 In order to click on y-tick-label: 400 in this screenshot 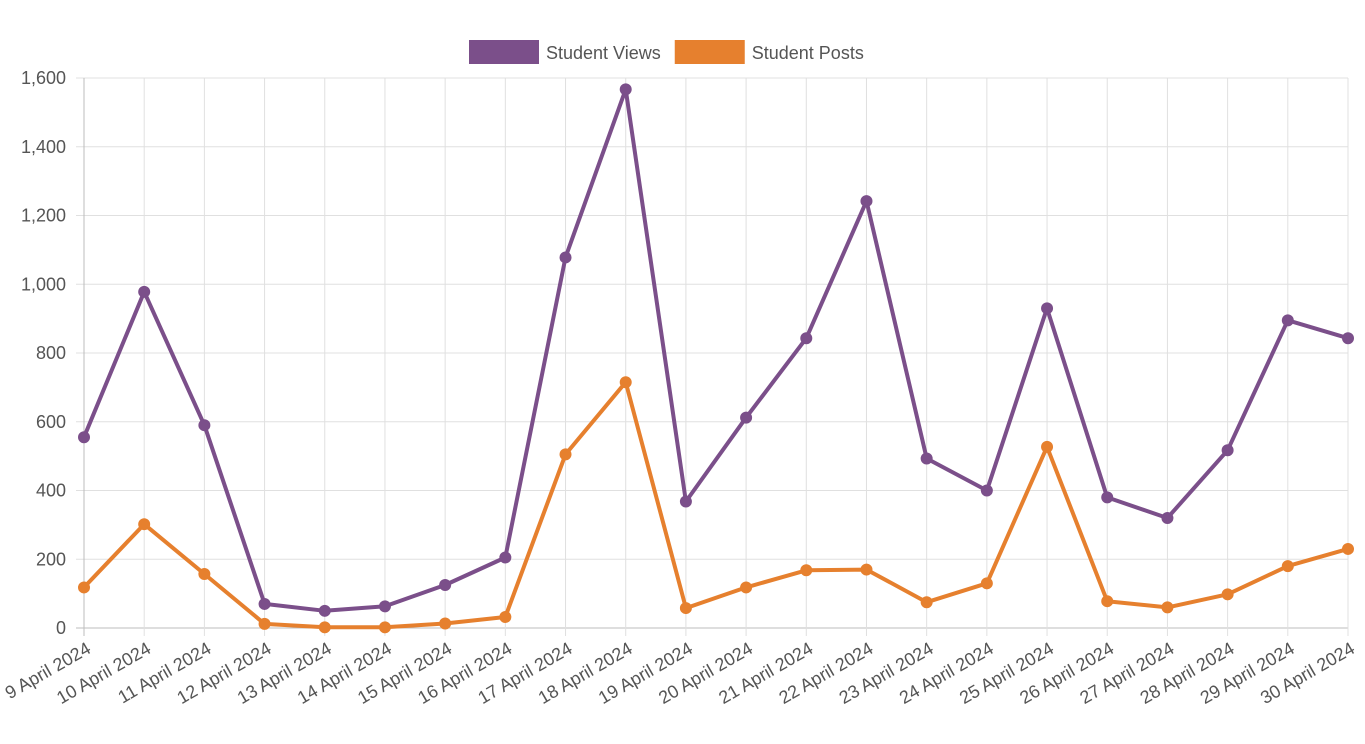, I will do `click(51, 491)`.